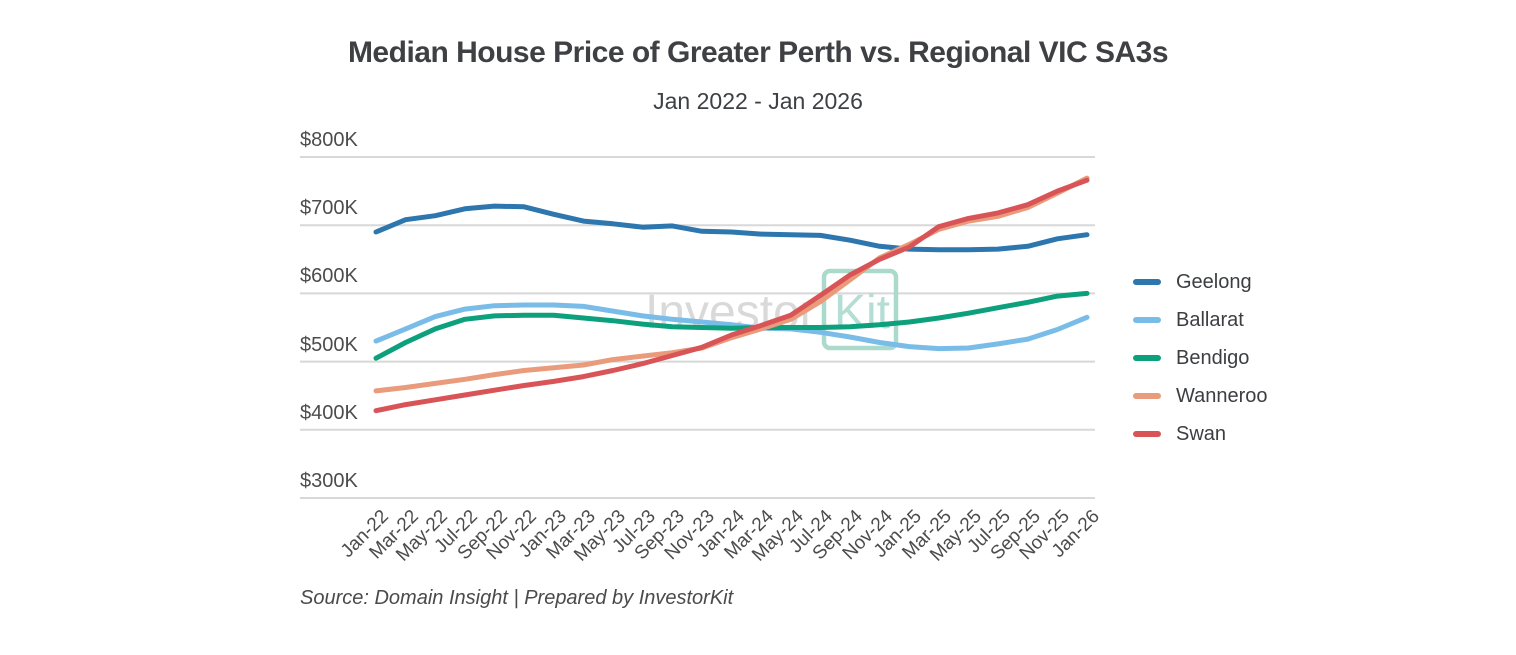 Image resolution: width=1516 pixels, height=655 pixels. Describe the element at coordinates (862, 312) in the screenshot. I see `watermark-text-green: Kit` at that location.